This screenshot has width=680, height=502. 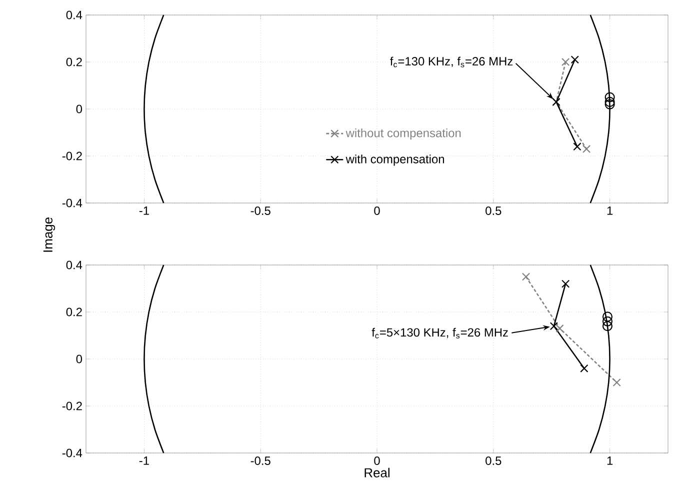 What do you see at coordinates (395, 160) in the screenshot?
I see `legend-label: with compensation` at bounding box center [395, 160].